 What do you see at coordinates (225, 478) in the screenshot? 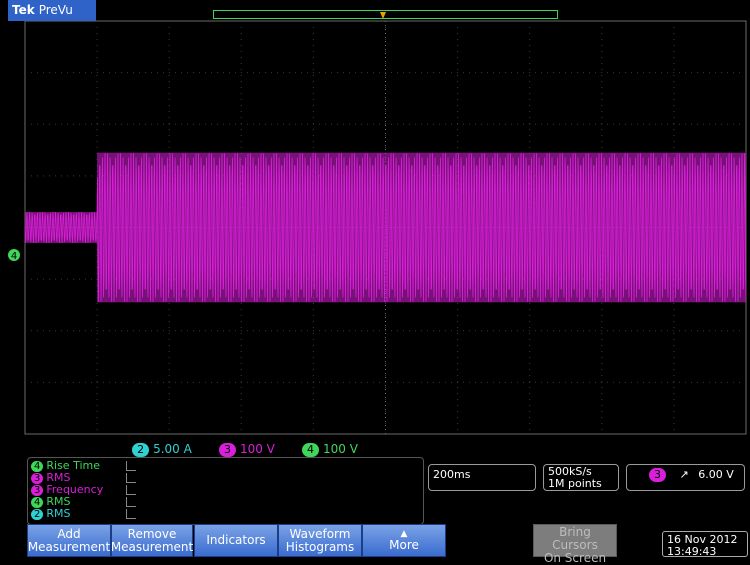
I see `measurement-row: 3 RMS` at bounding box center [225, 478].